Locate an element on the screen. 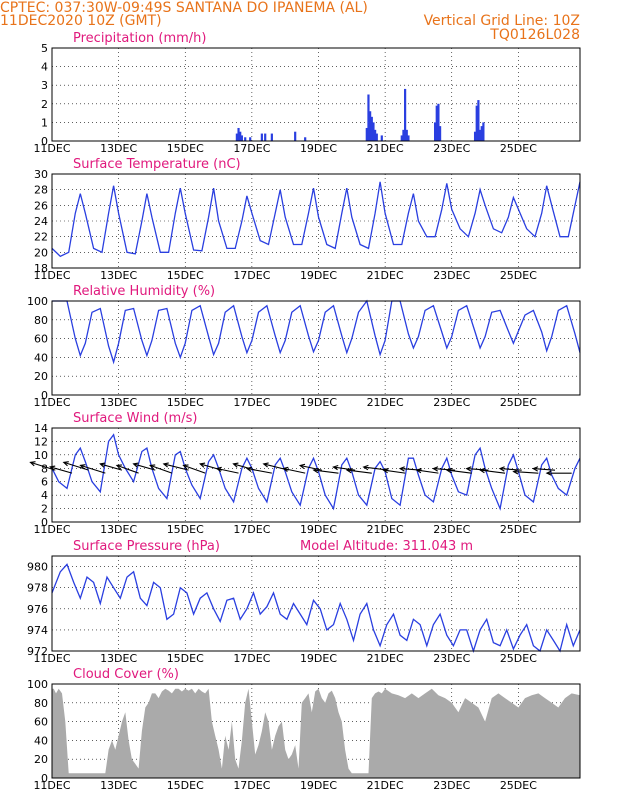 This screenshot has height=800, width=618. header-gridline-note: Vertical Grid Line: 10Z is located at coordinates (502, 21).